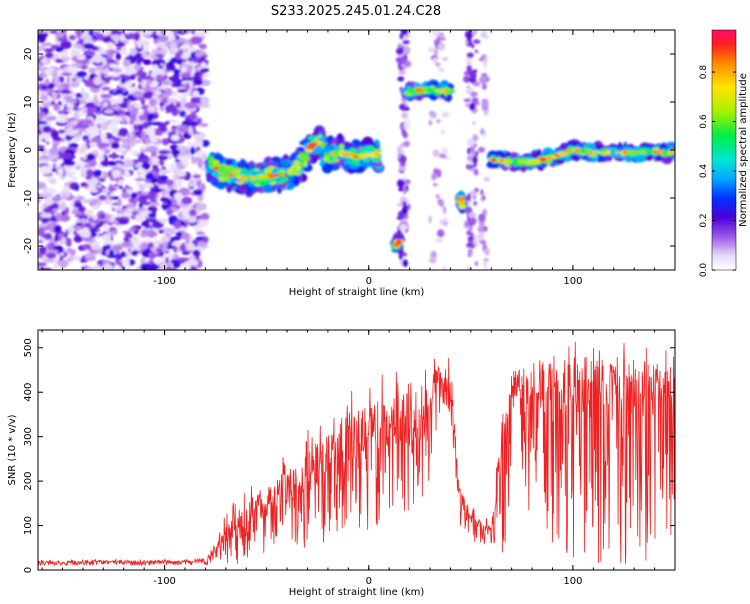 The height and width of the screenshot is (604, 750). Describe the element at coordinates (356, 11) in the screenshot. I see `figure-title: S233.2025.245.01.24.C28` at that location.